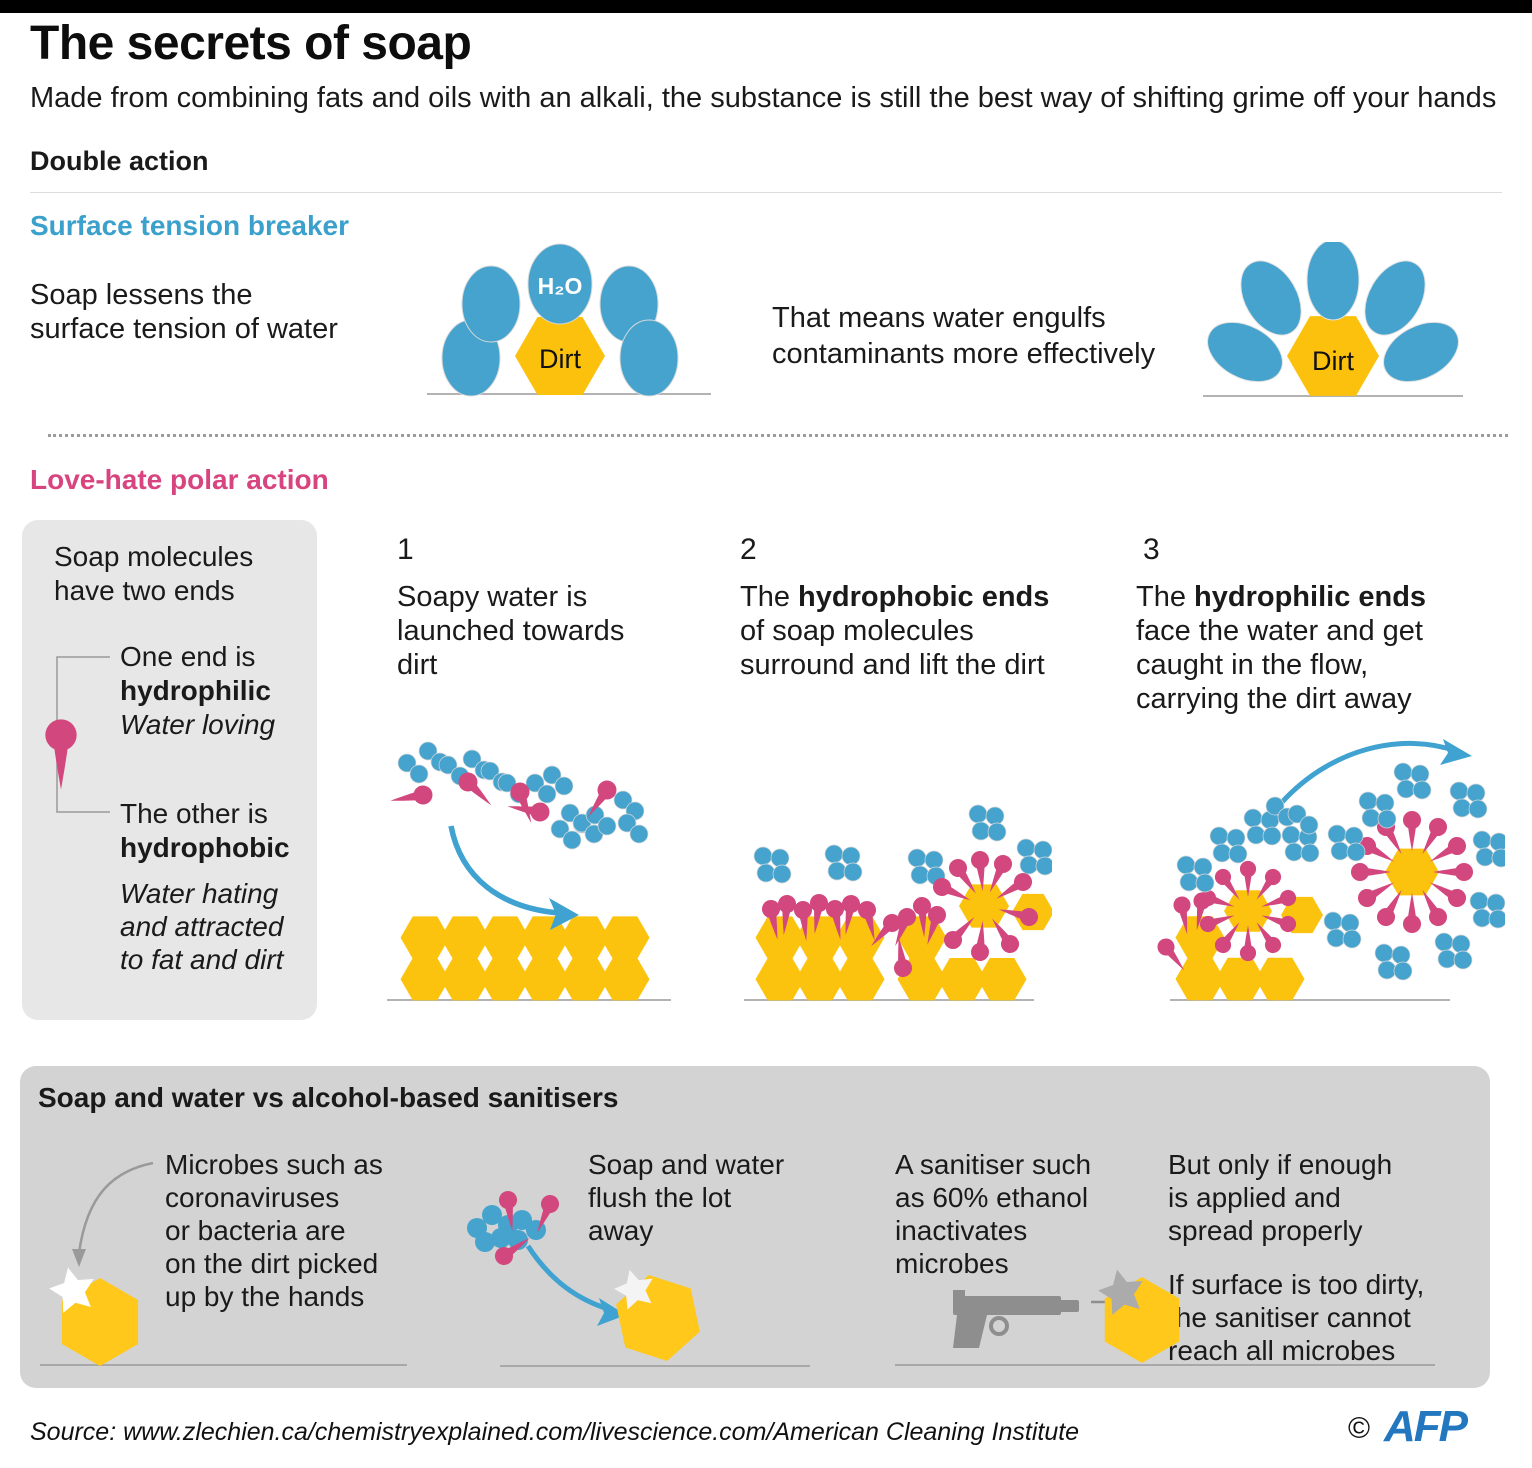  Describe the element at coordinates (560, 331) in the screenshot. I see `water-droplets` at that location.